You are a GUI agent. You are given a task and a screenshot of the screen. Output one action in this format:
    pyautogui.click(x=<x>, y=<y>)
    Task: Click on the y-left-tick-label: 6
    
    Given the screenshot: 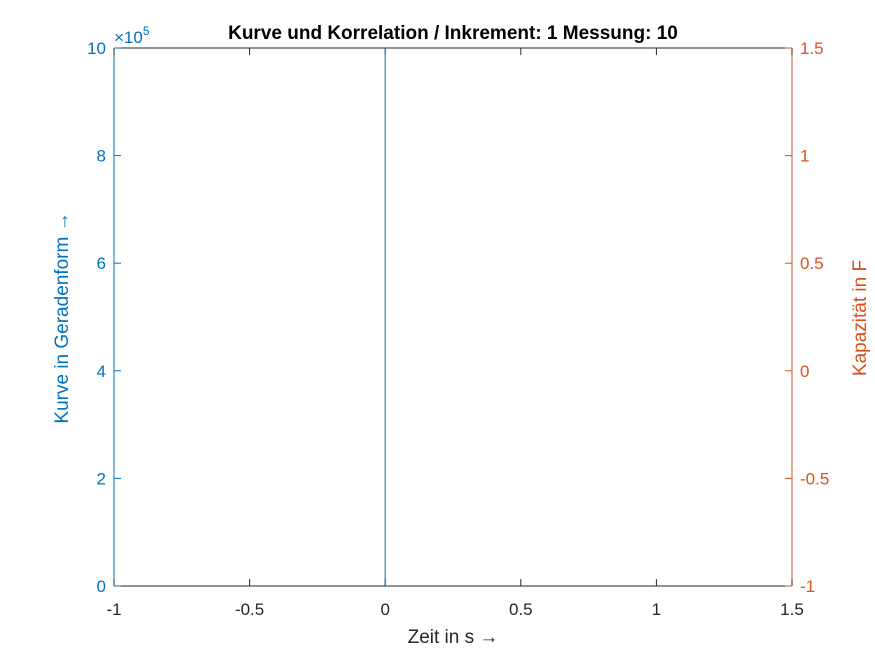 What is the action you would take?
    pyautogui.click(x=101, y=263)
    